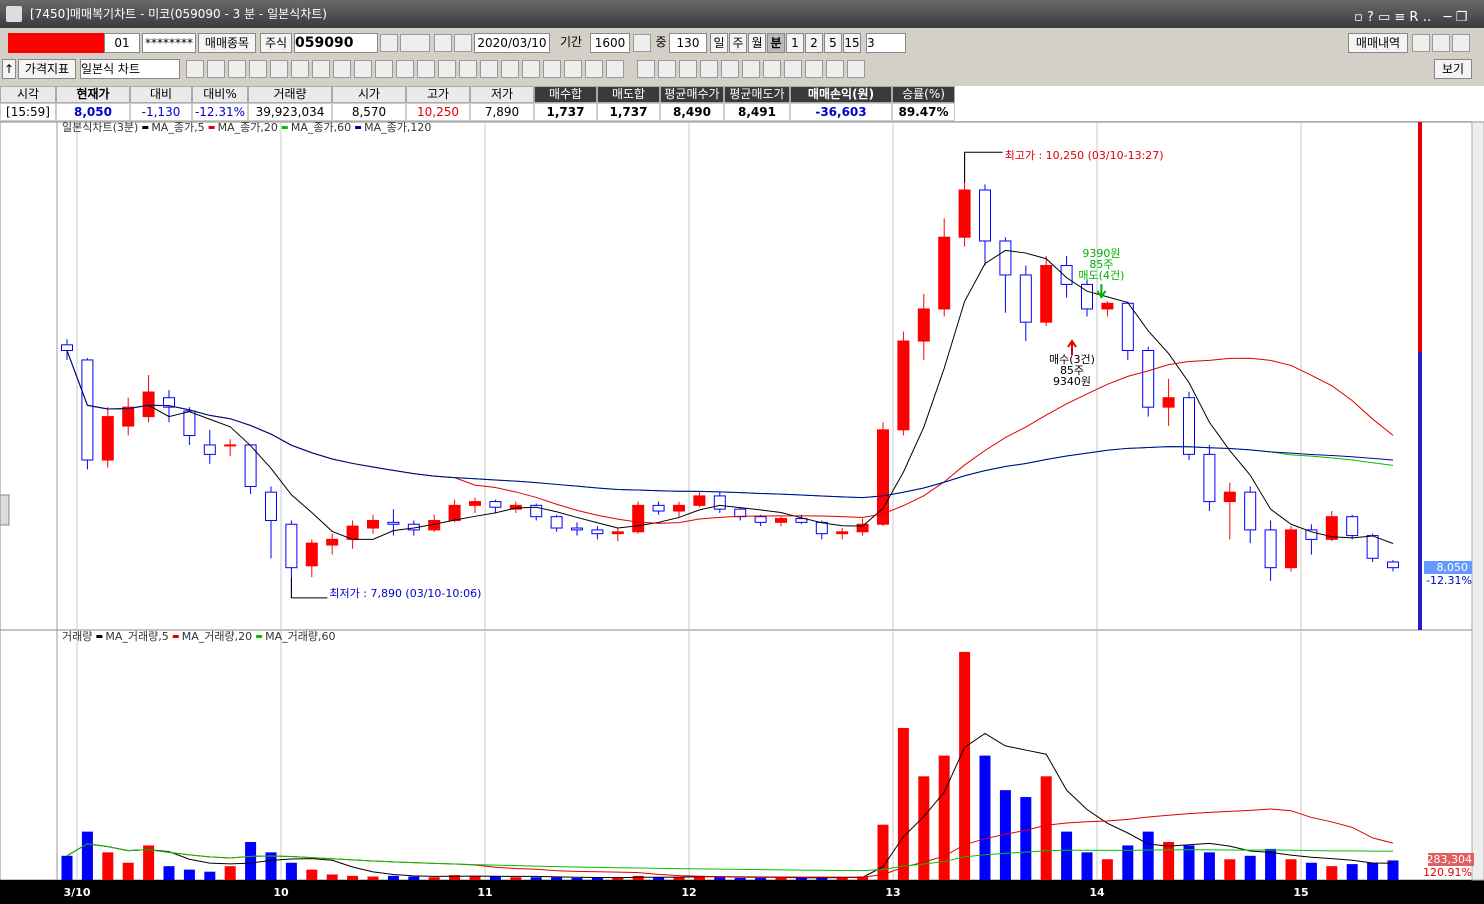 This screenshot has height=904, width=1484. Describe the element at coordinates (77, 892) in the screenshot. I see `x-tick-label: 3/10` at that location.